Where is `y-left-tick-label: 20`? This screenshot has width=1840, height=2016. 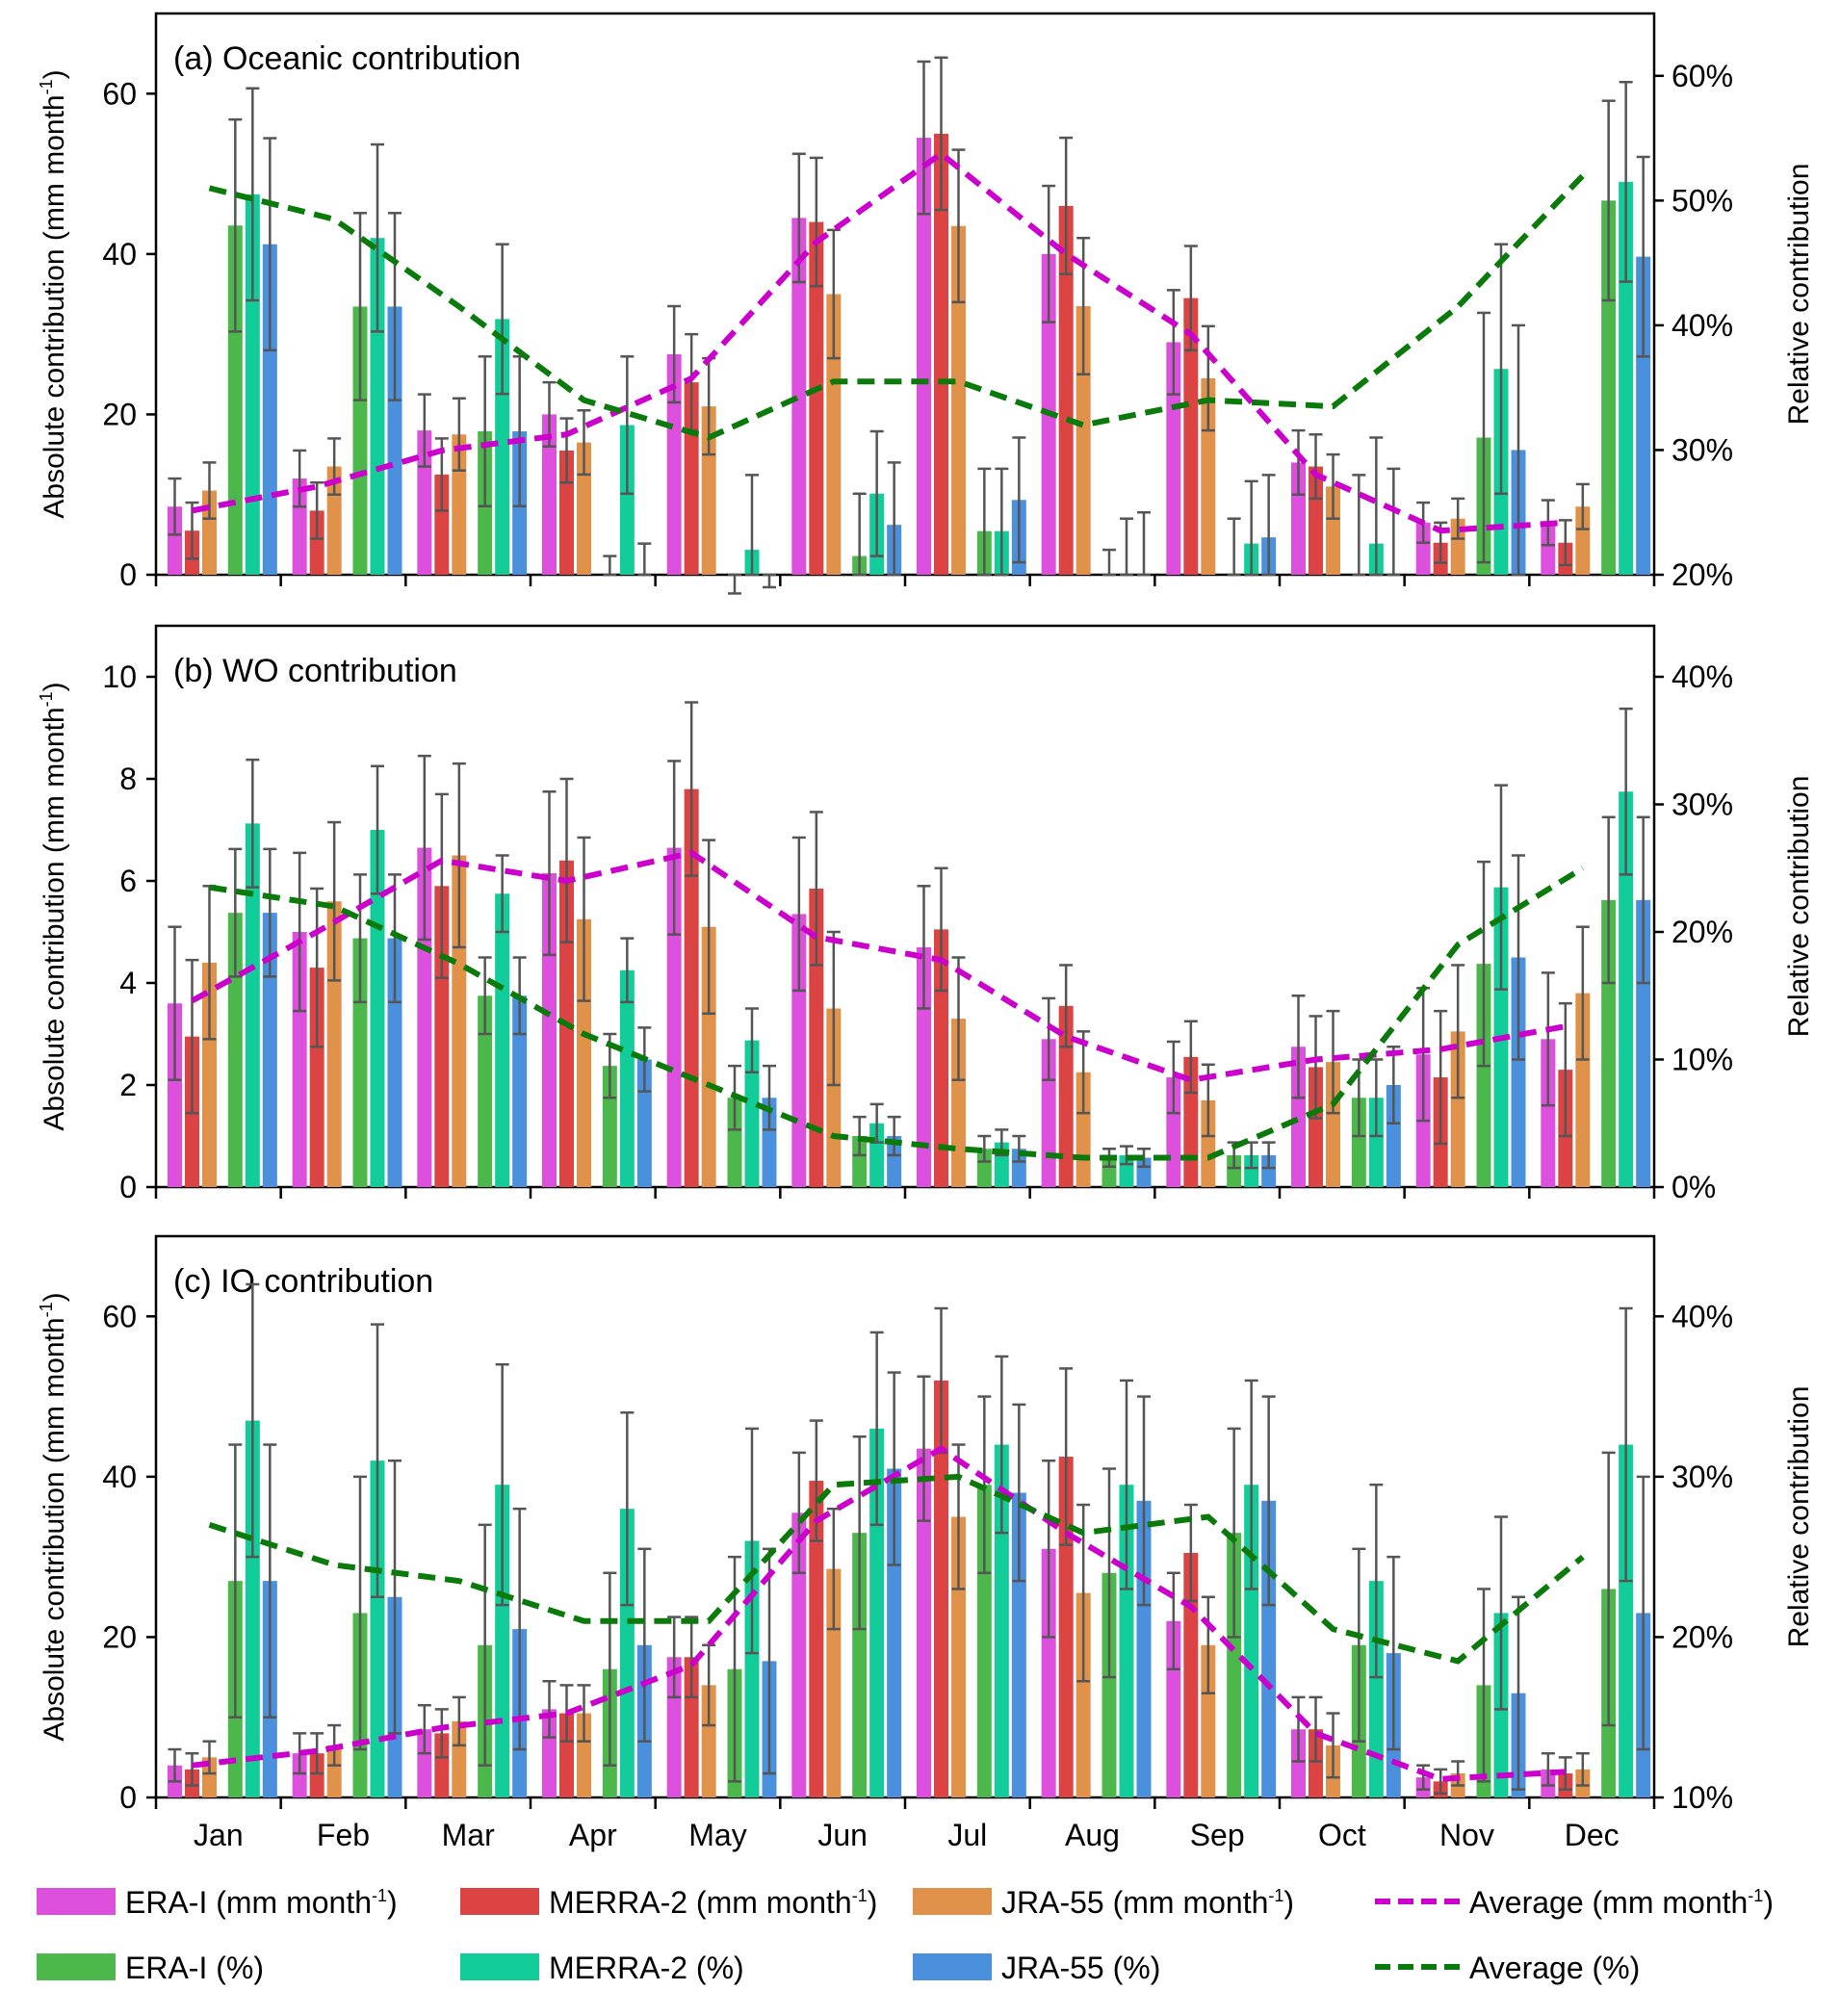
y-left-tick-label: 20 is located at coordinates (119, 414).